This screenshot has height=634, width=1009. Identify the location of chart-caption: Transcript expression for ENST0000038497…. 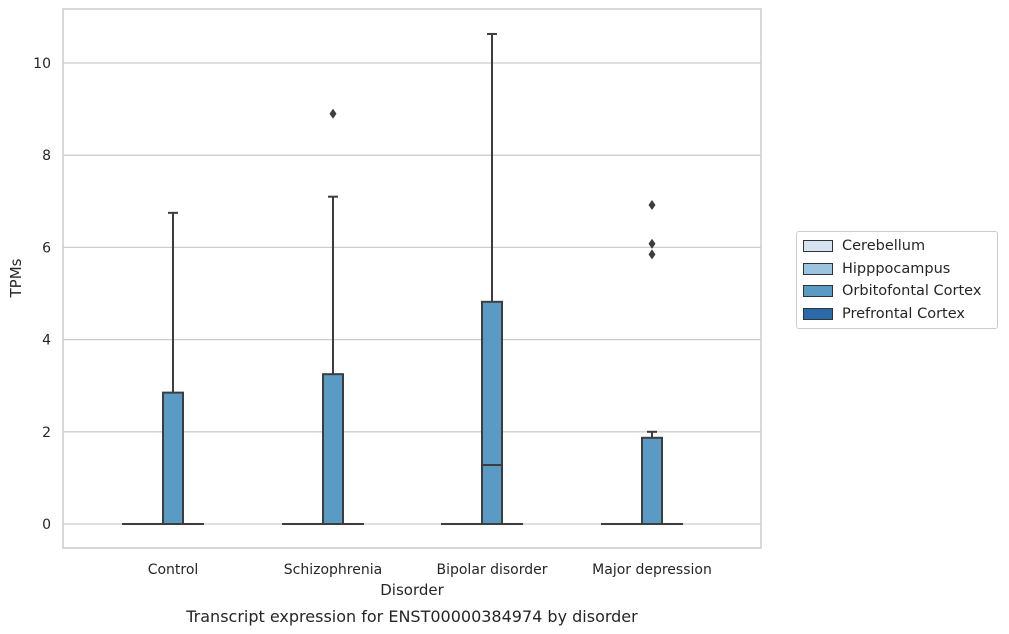
(411, 616).